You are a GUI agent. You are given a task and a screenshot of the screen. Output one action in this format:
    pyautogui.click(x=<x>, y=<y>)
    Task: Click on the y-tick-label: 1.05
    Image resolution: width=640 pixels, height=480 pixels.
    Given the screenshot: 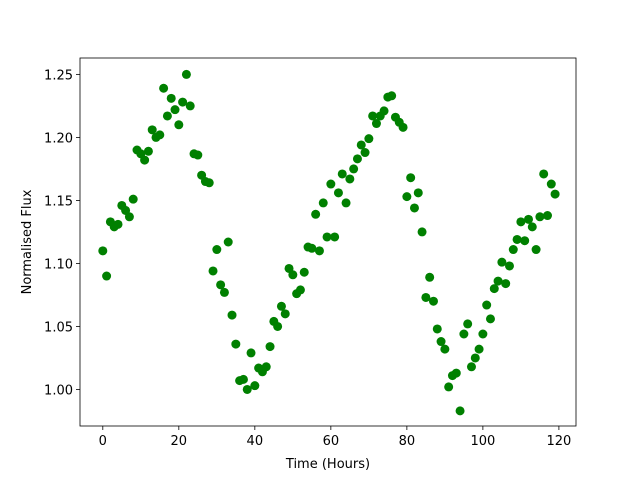 What is the action you would take?
    pyautogui.click(x=58, y=327)
    